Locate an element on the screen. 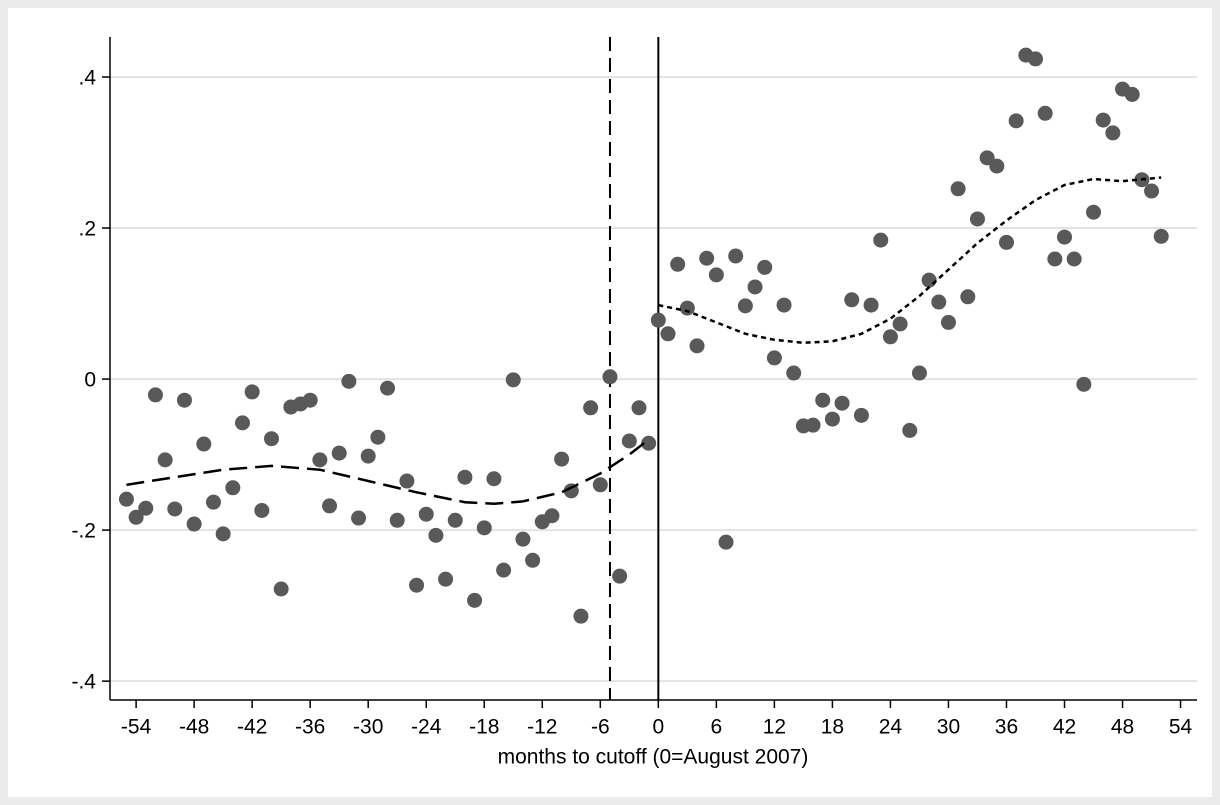  x-tick-label: 6 is located at coordinates (717, 727).